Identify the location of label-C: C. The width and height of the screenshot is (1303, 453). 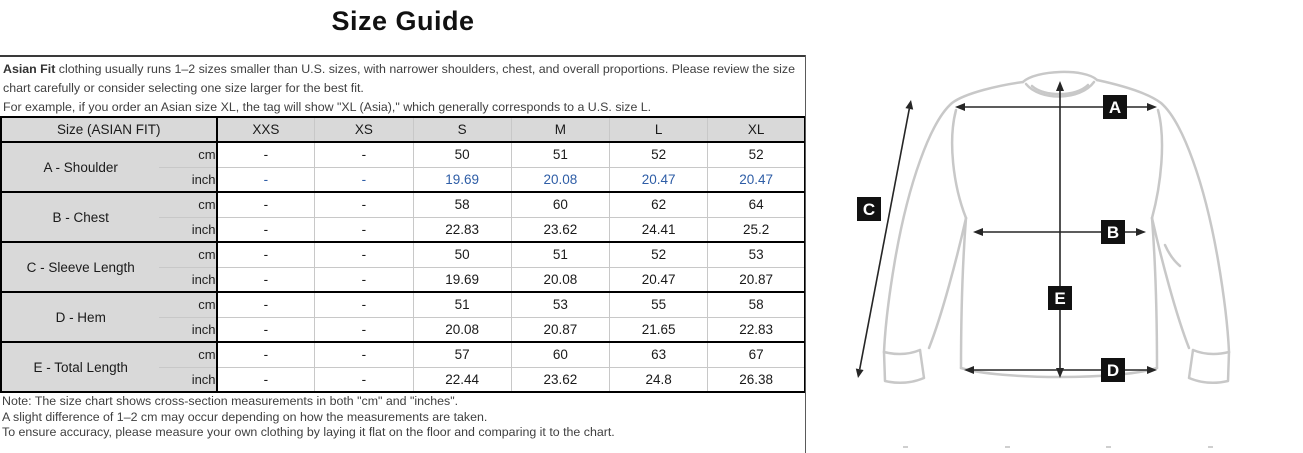
(869, 209).